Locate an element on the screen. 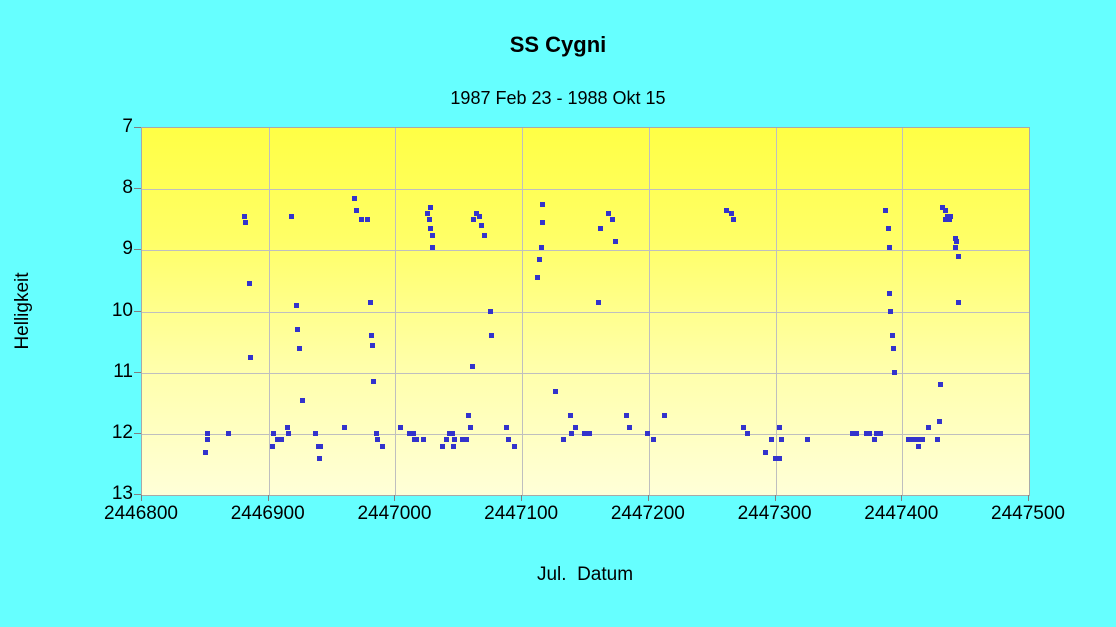 This screenshot has height=627, width=1116. x-axis-title: Jul. Datum is located at coordinates (585, 574).